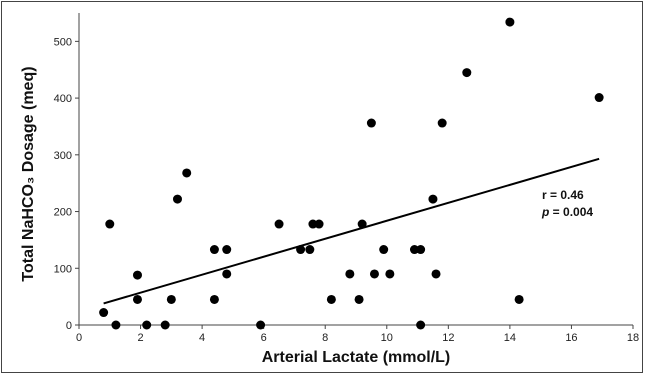 This screenshot has height=376, width=646. I want to click on p-value: = 0.004, so click(571, 212).